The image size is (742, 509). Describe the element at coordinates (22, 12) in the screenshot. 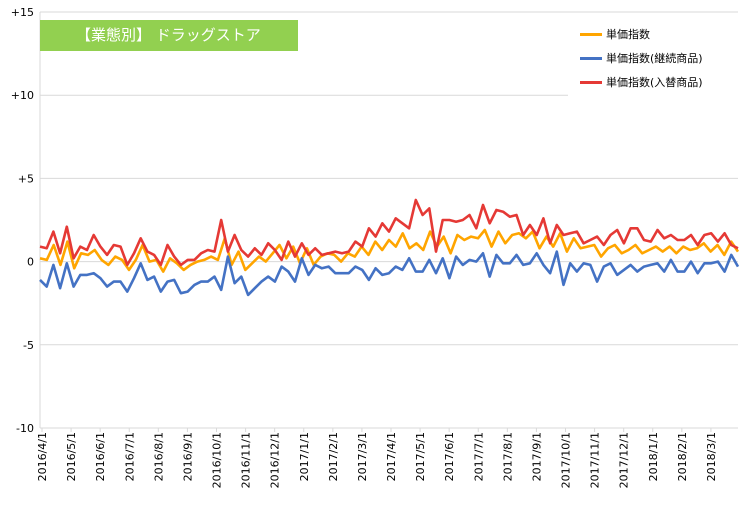

I see `y-tick-label: +15` at that location.